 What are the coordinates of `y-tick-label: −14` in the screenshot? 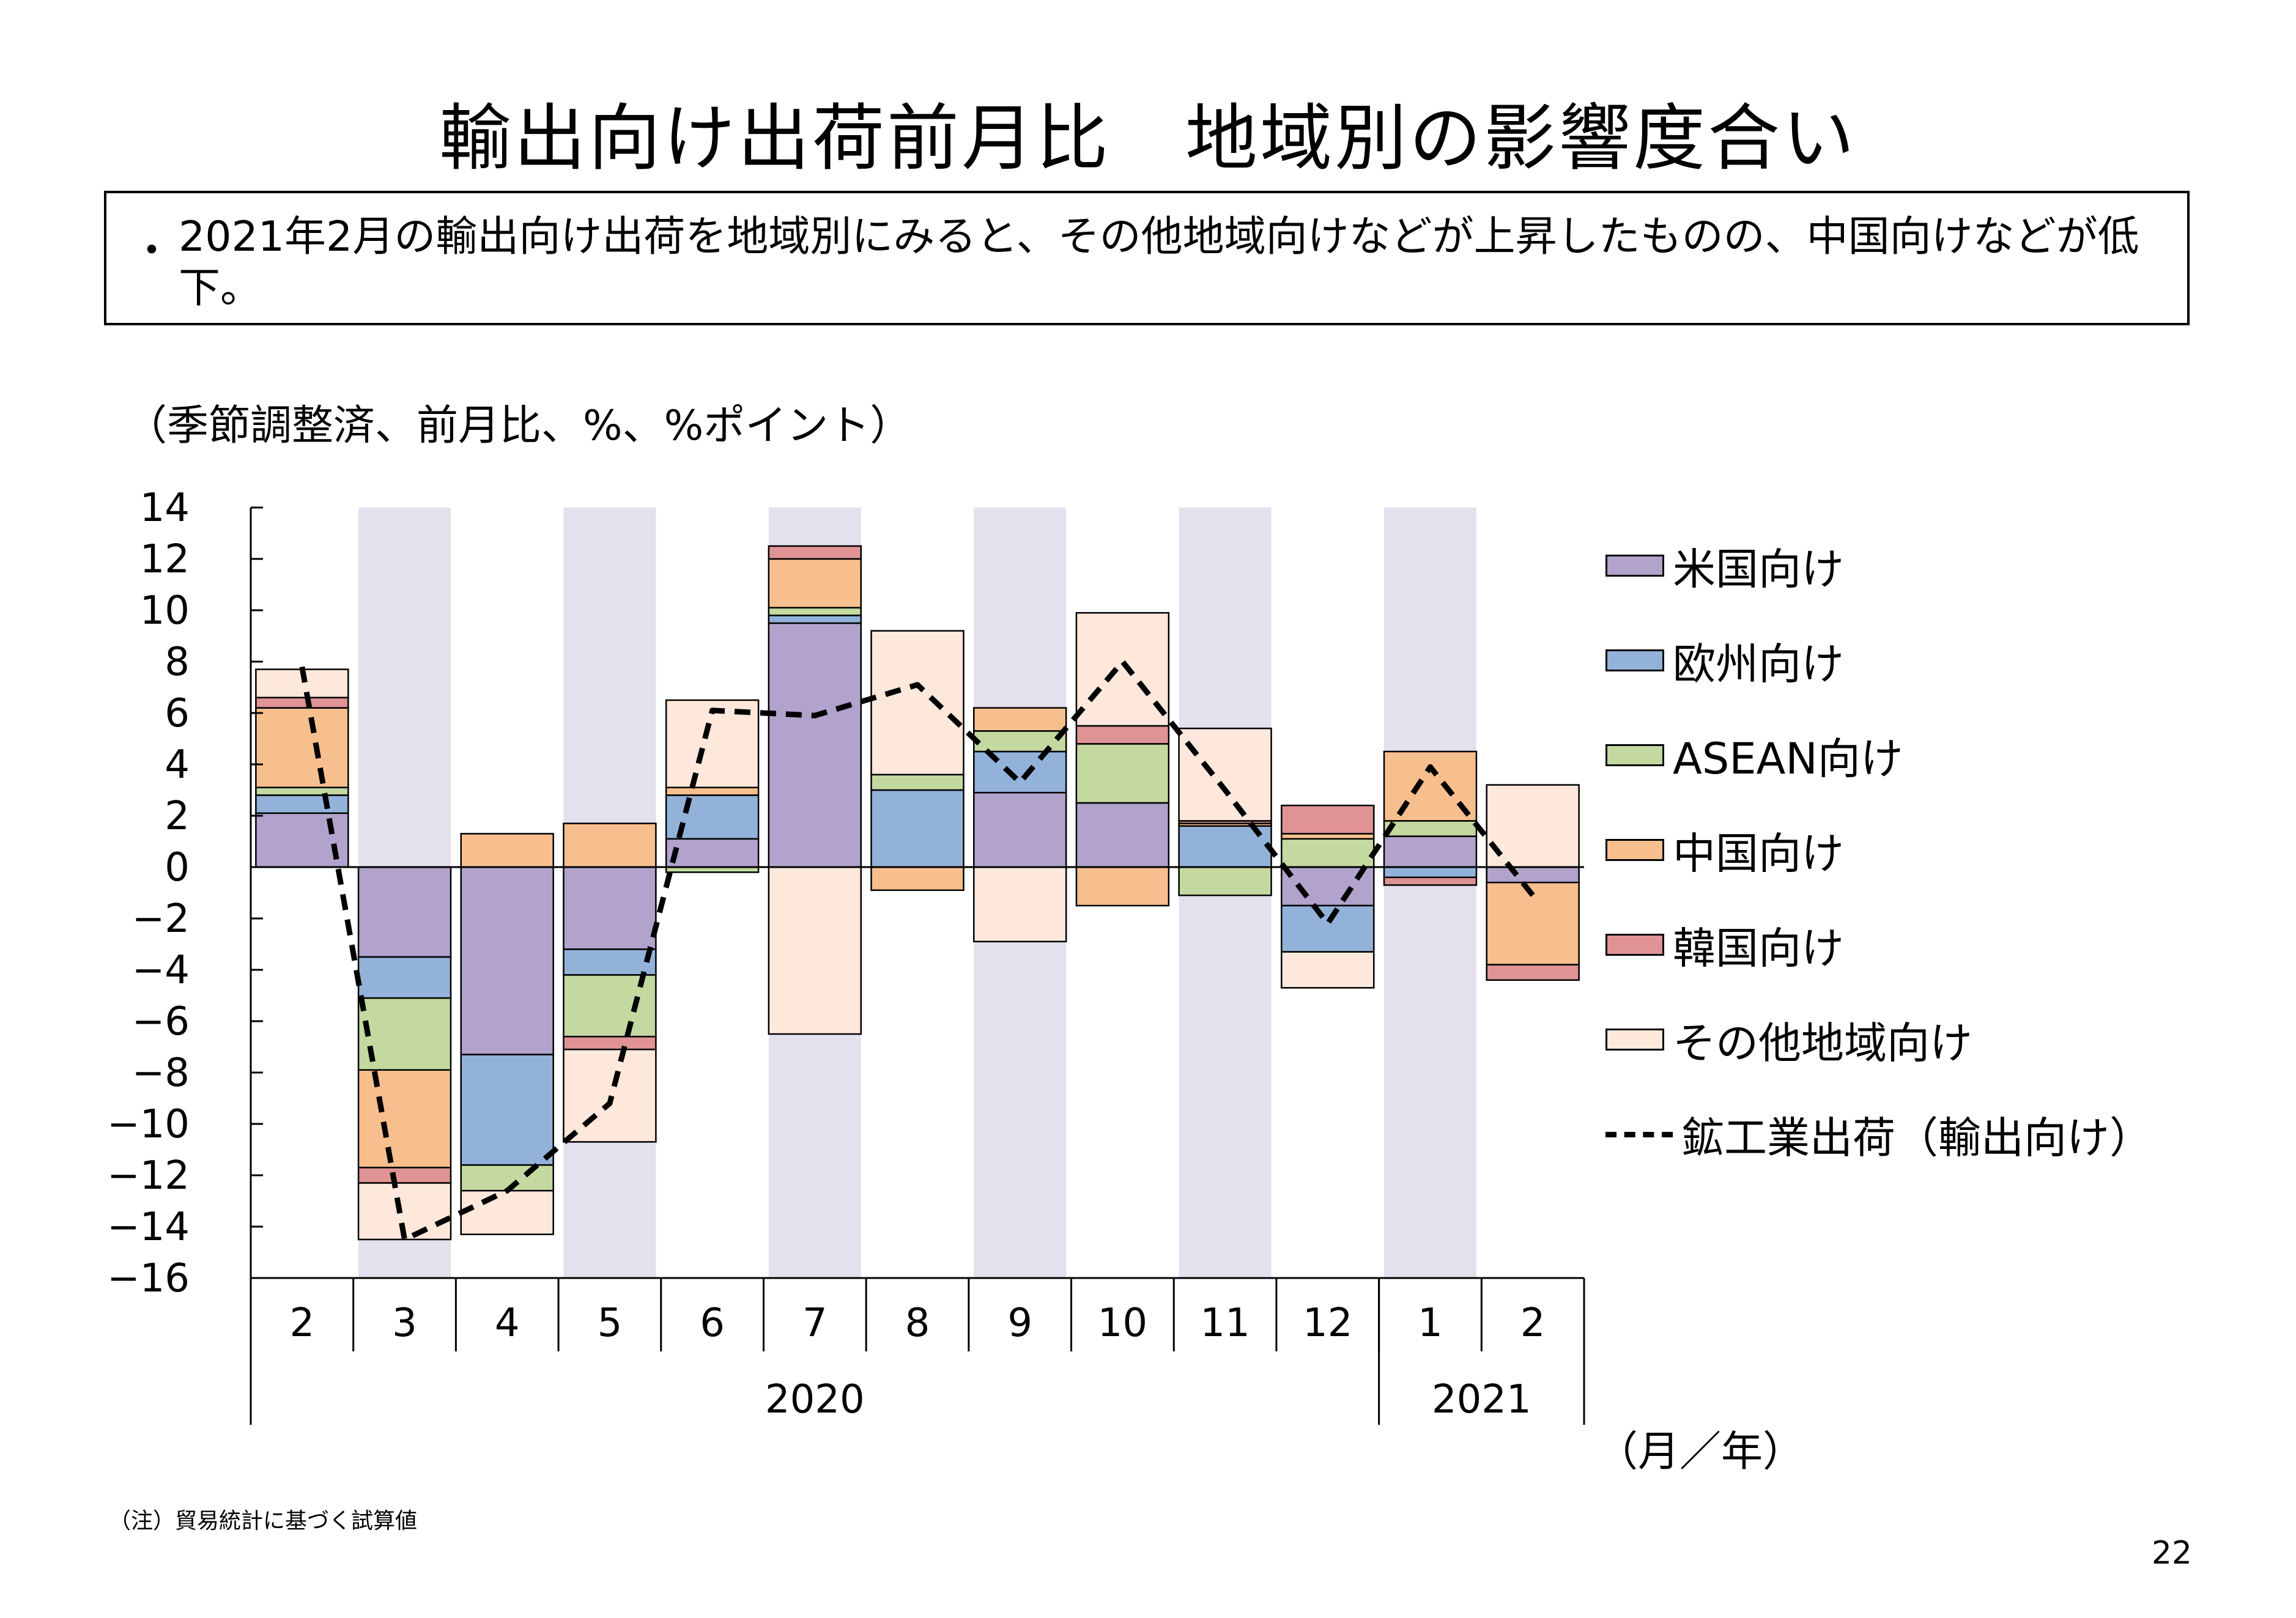 It's located at (148, 1227).